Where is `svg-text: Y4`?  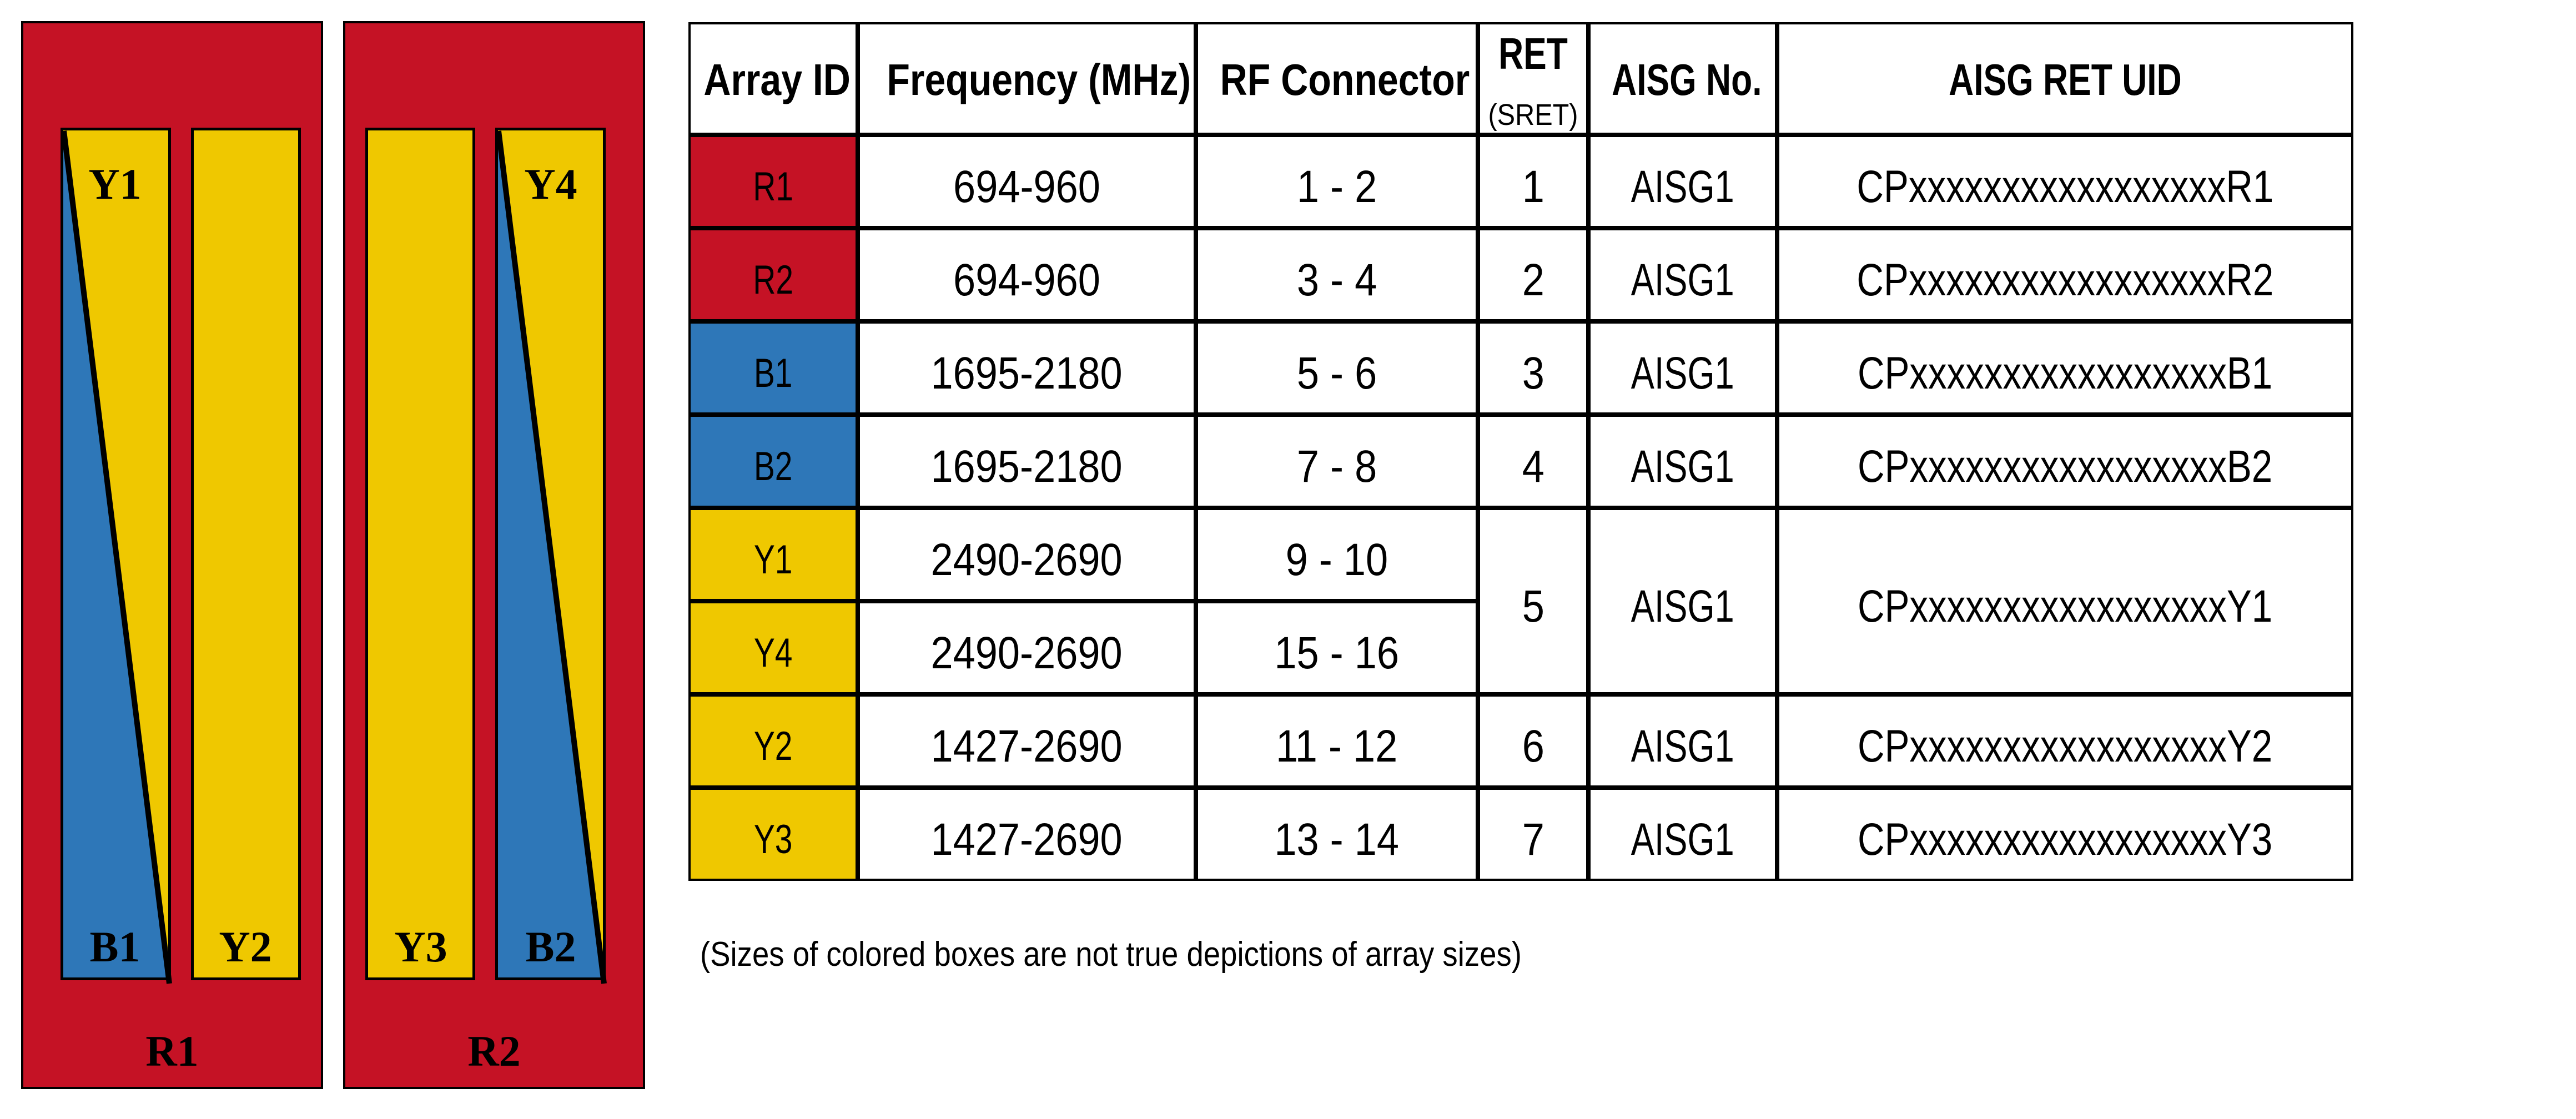
svg-text: Y4 is located at coordinates (550, 184).